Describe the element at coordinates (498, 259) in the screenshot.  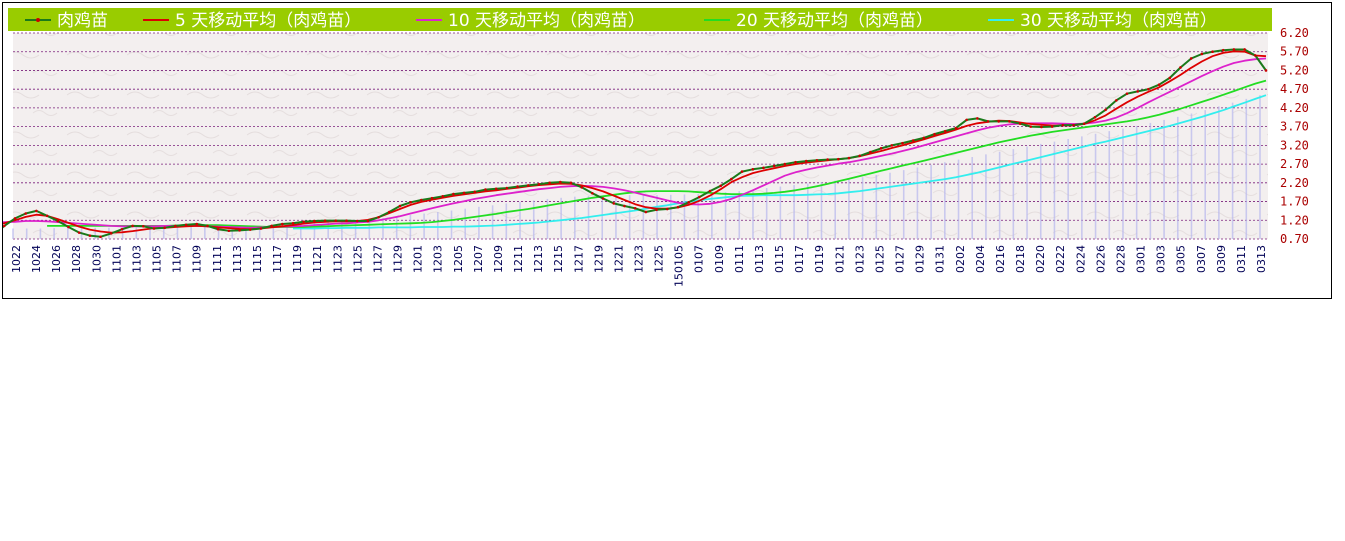
I see `x-tick-label: 1209` at that location.